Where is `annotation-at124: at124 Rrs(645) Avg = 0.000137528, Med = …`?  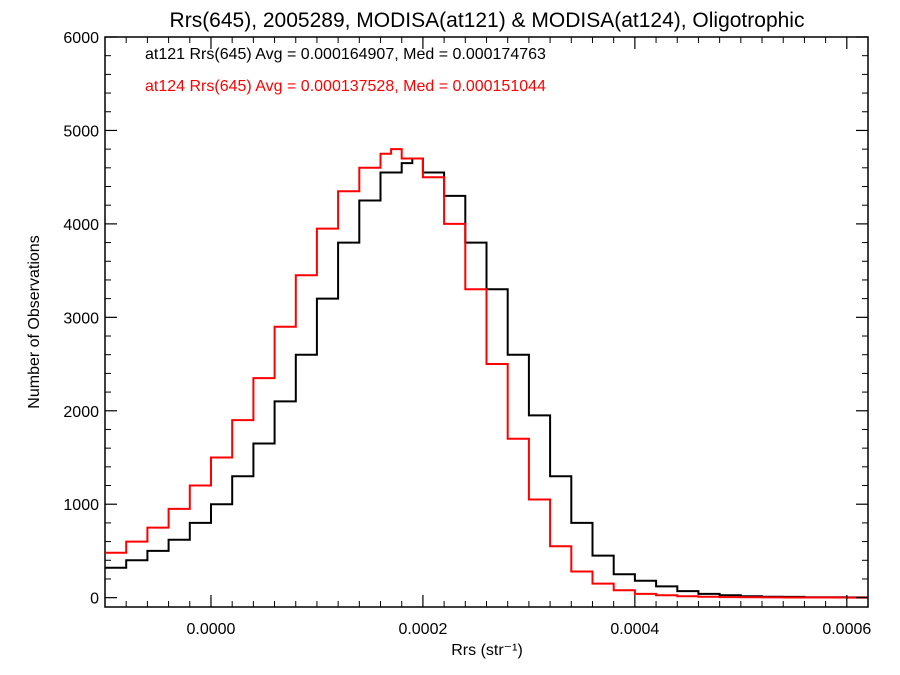
annotation-at124: at124 Rrs(645) Avg = 0.000137528, Med = … is located at coordinates (345, 86).